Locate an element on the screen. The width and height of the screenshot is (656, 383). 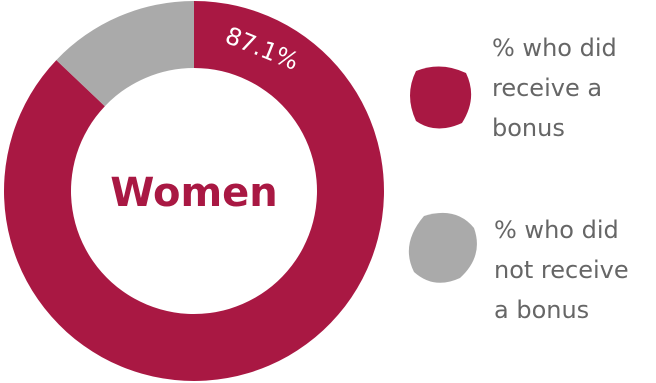
legend-swatch-received is located at coordinates (441, 97).